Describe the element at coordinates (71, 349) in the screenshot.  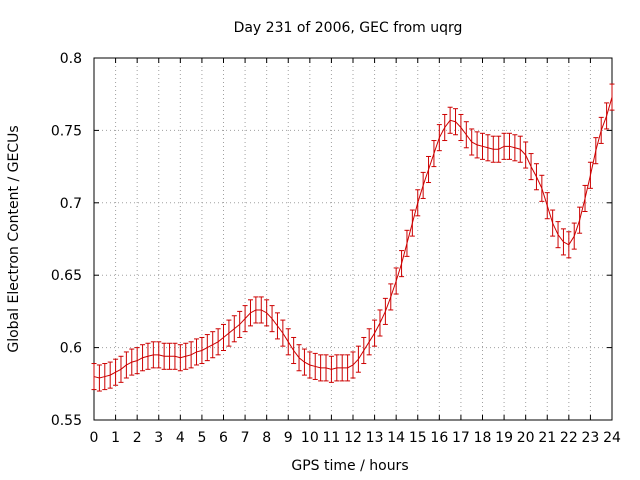
I see `y-tick-label: 0.6` at that location.